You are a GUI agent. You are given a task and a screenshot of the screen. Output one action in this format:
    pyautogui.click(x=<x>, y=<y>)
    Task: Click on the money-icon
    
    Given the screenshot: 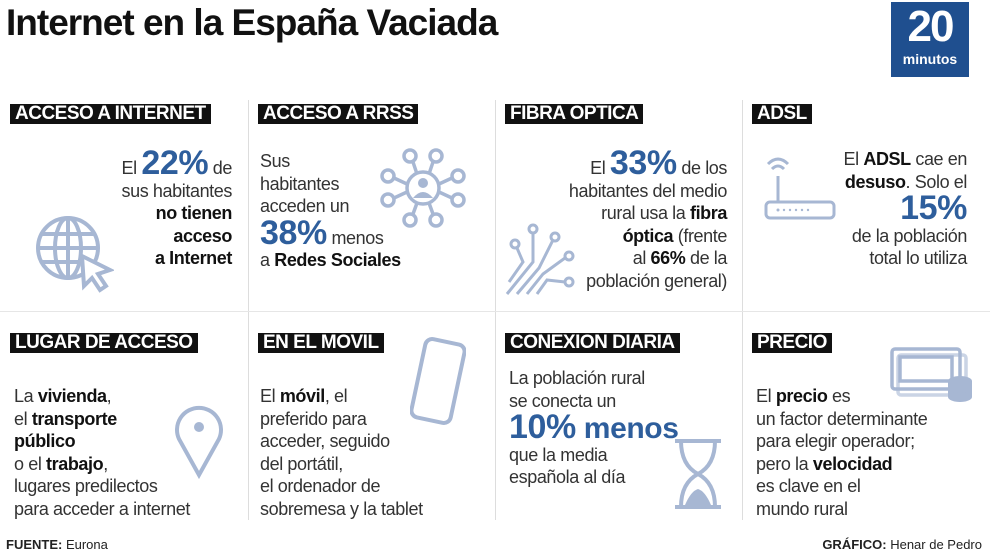 What is the action you would take?
    pyautogui.click(x=931, y=374)
    